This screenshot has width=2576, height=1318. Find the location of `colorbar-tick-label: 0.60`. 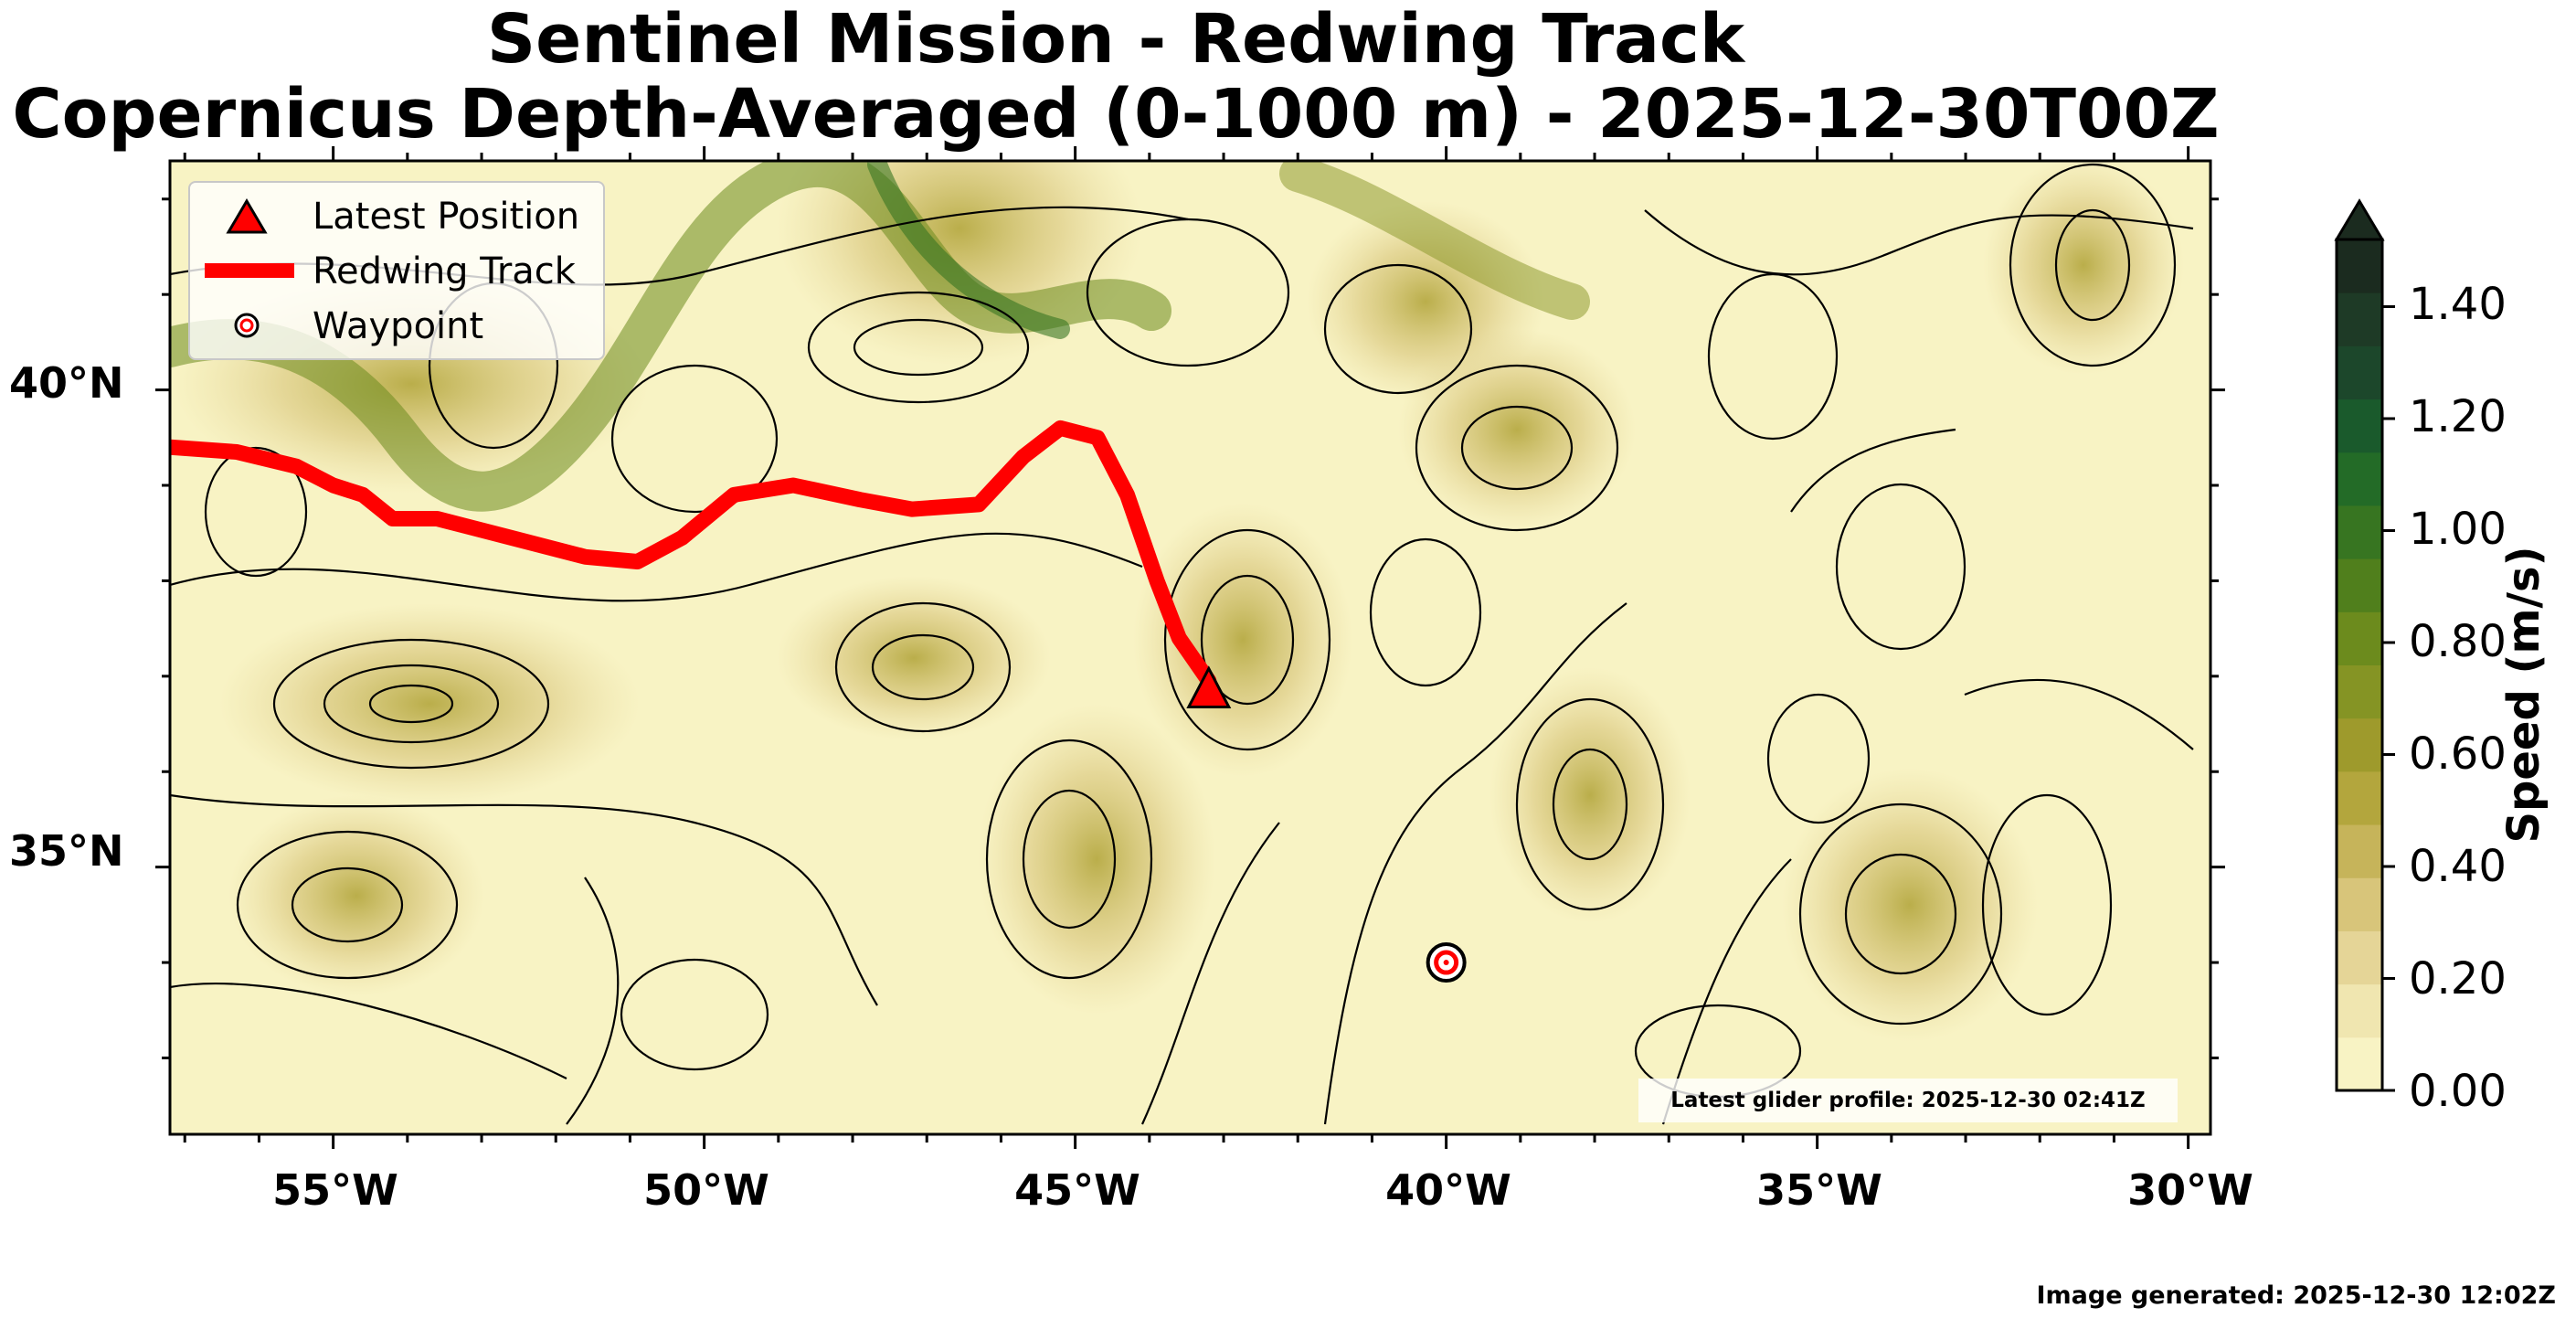

colorbar-tick-label: 0.60 is located at coordinates (2458, 754).